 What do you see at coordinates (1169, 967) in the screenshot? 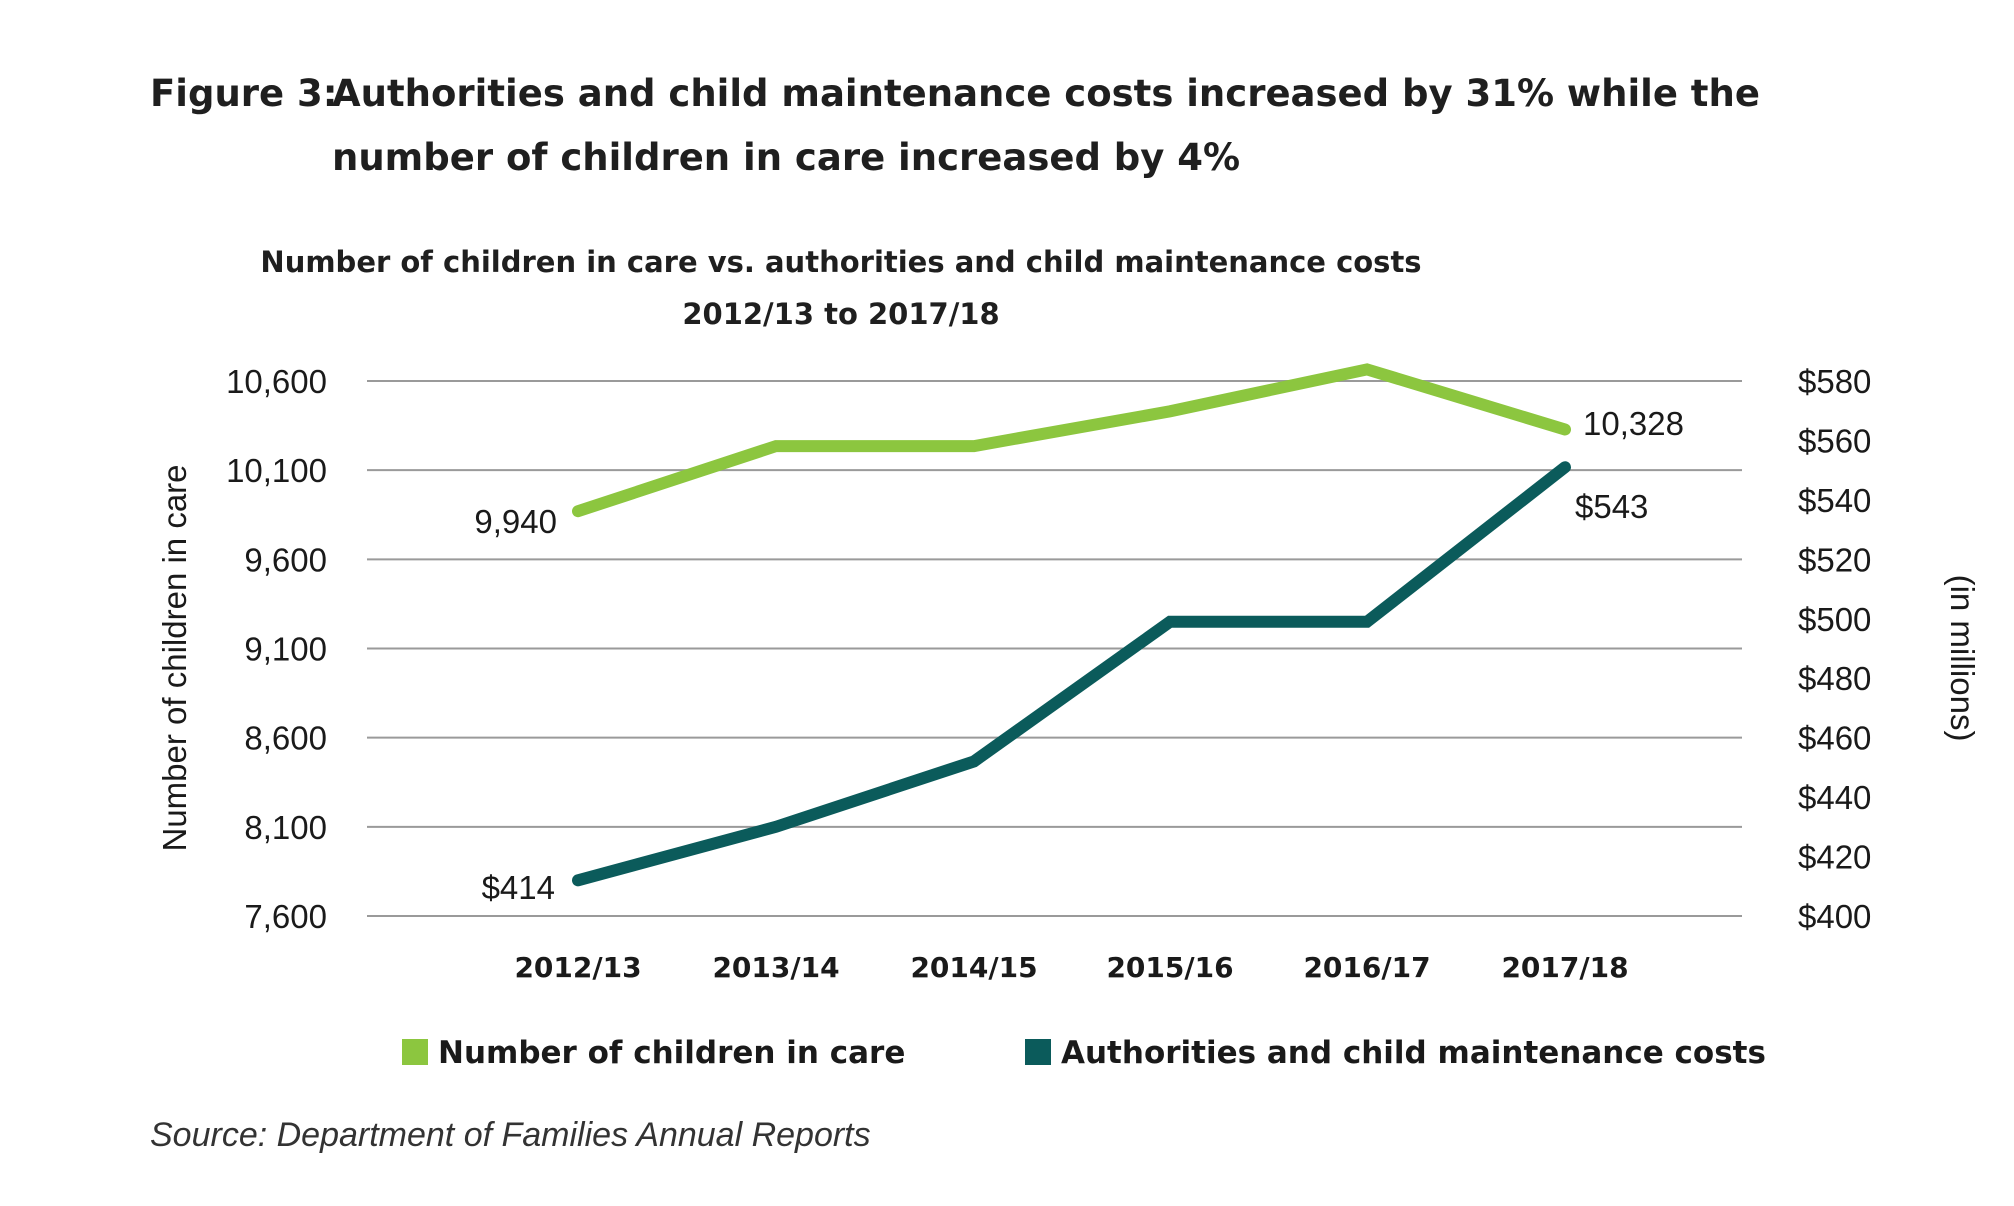
I see `x-tick-label: 2015/16` at bounding box center [1169, 967].